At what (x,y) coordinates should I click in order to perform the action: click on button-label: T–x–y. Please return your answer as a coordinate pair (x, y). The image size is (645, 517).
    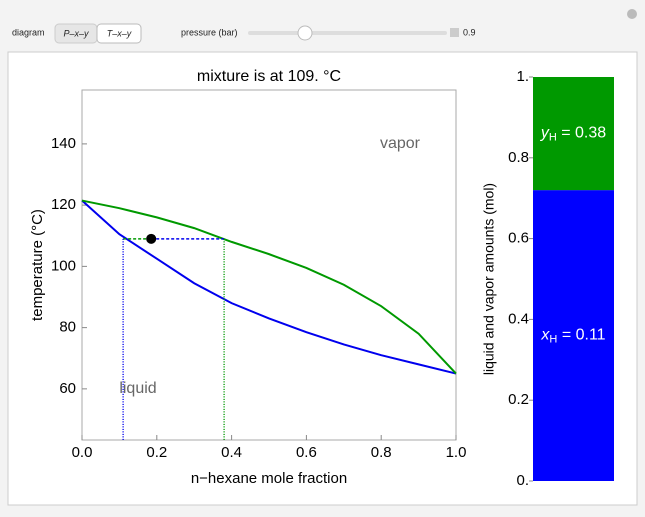
    Looking at the image, I should click on (119, 33).